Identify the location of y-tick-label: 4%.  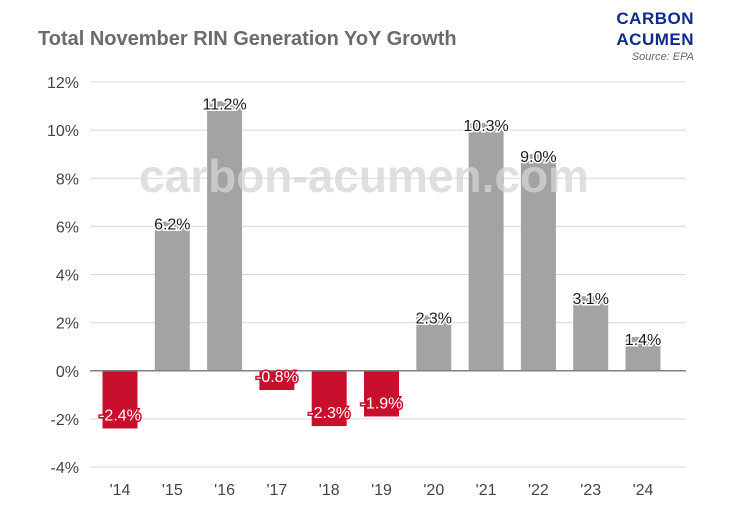
(67, 276).